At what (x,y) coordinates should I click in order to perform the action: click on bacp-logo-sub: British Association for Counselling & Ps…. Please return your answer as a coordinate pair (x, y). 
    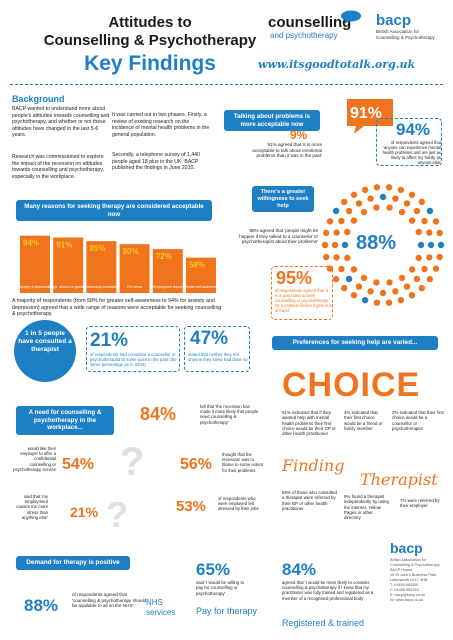
    Looking at the image, I should click on (411, 35).